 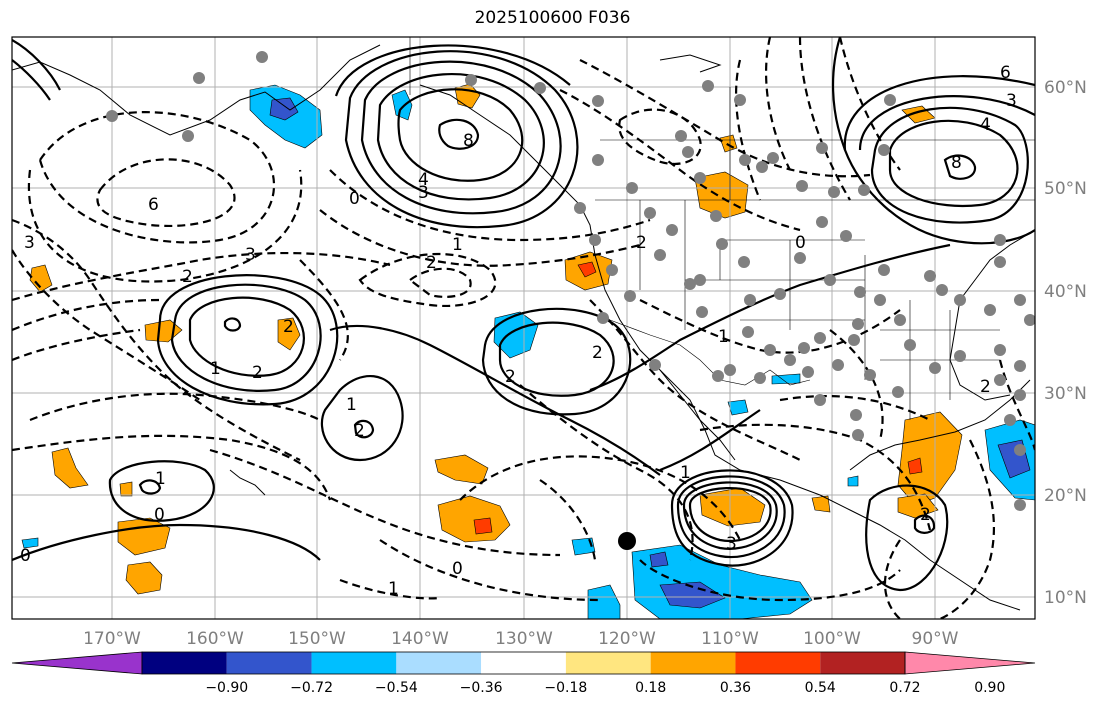 I want to click on colorbar-frame, so click(x=523, y=663).